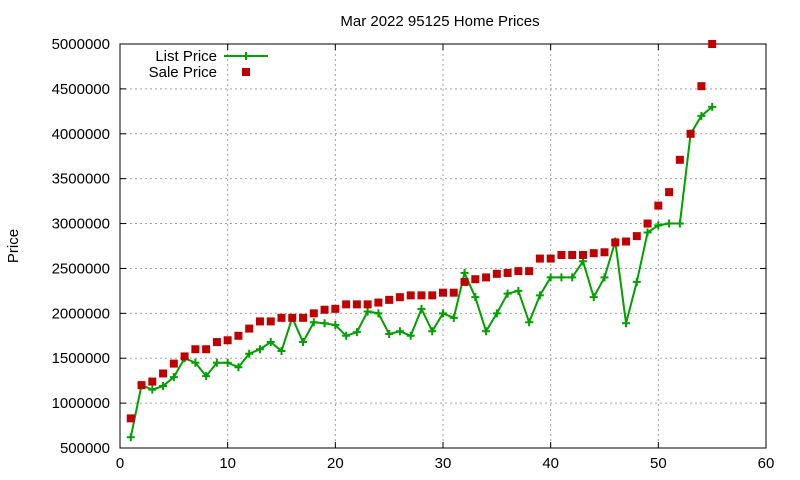 The width and height of the screenshot is (800, 480). Describe the element at coordinates (227, 463) in the screenshot. I see `x-tick-label: 10` at that location.